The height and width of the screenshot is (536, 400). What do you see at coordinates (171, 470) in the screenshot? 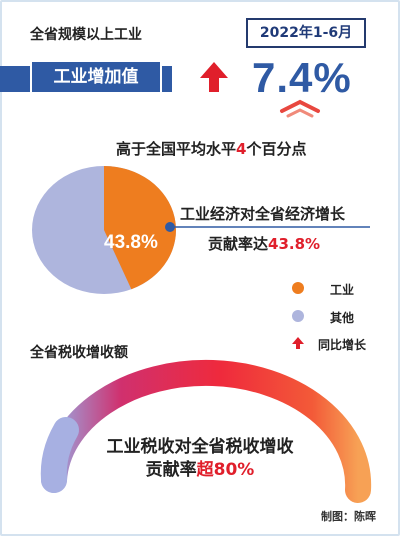
I see `tax-contribution-prefix: 贡献率` at bounding box center [171, 470].